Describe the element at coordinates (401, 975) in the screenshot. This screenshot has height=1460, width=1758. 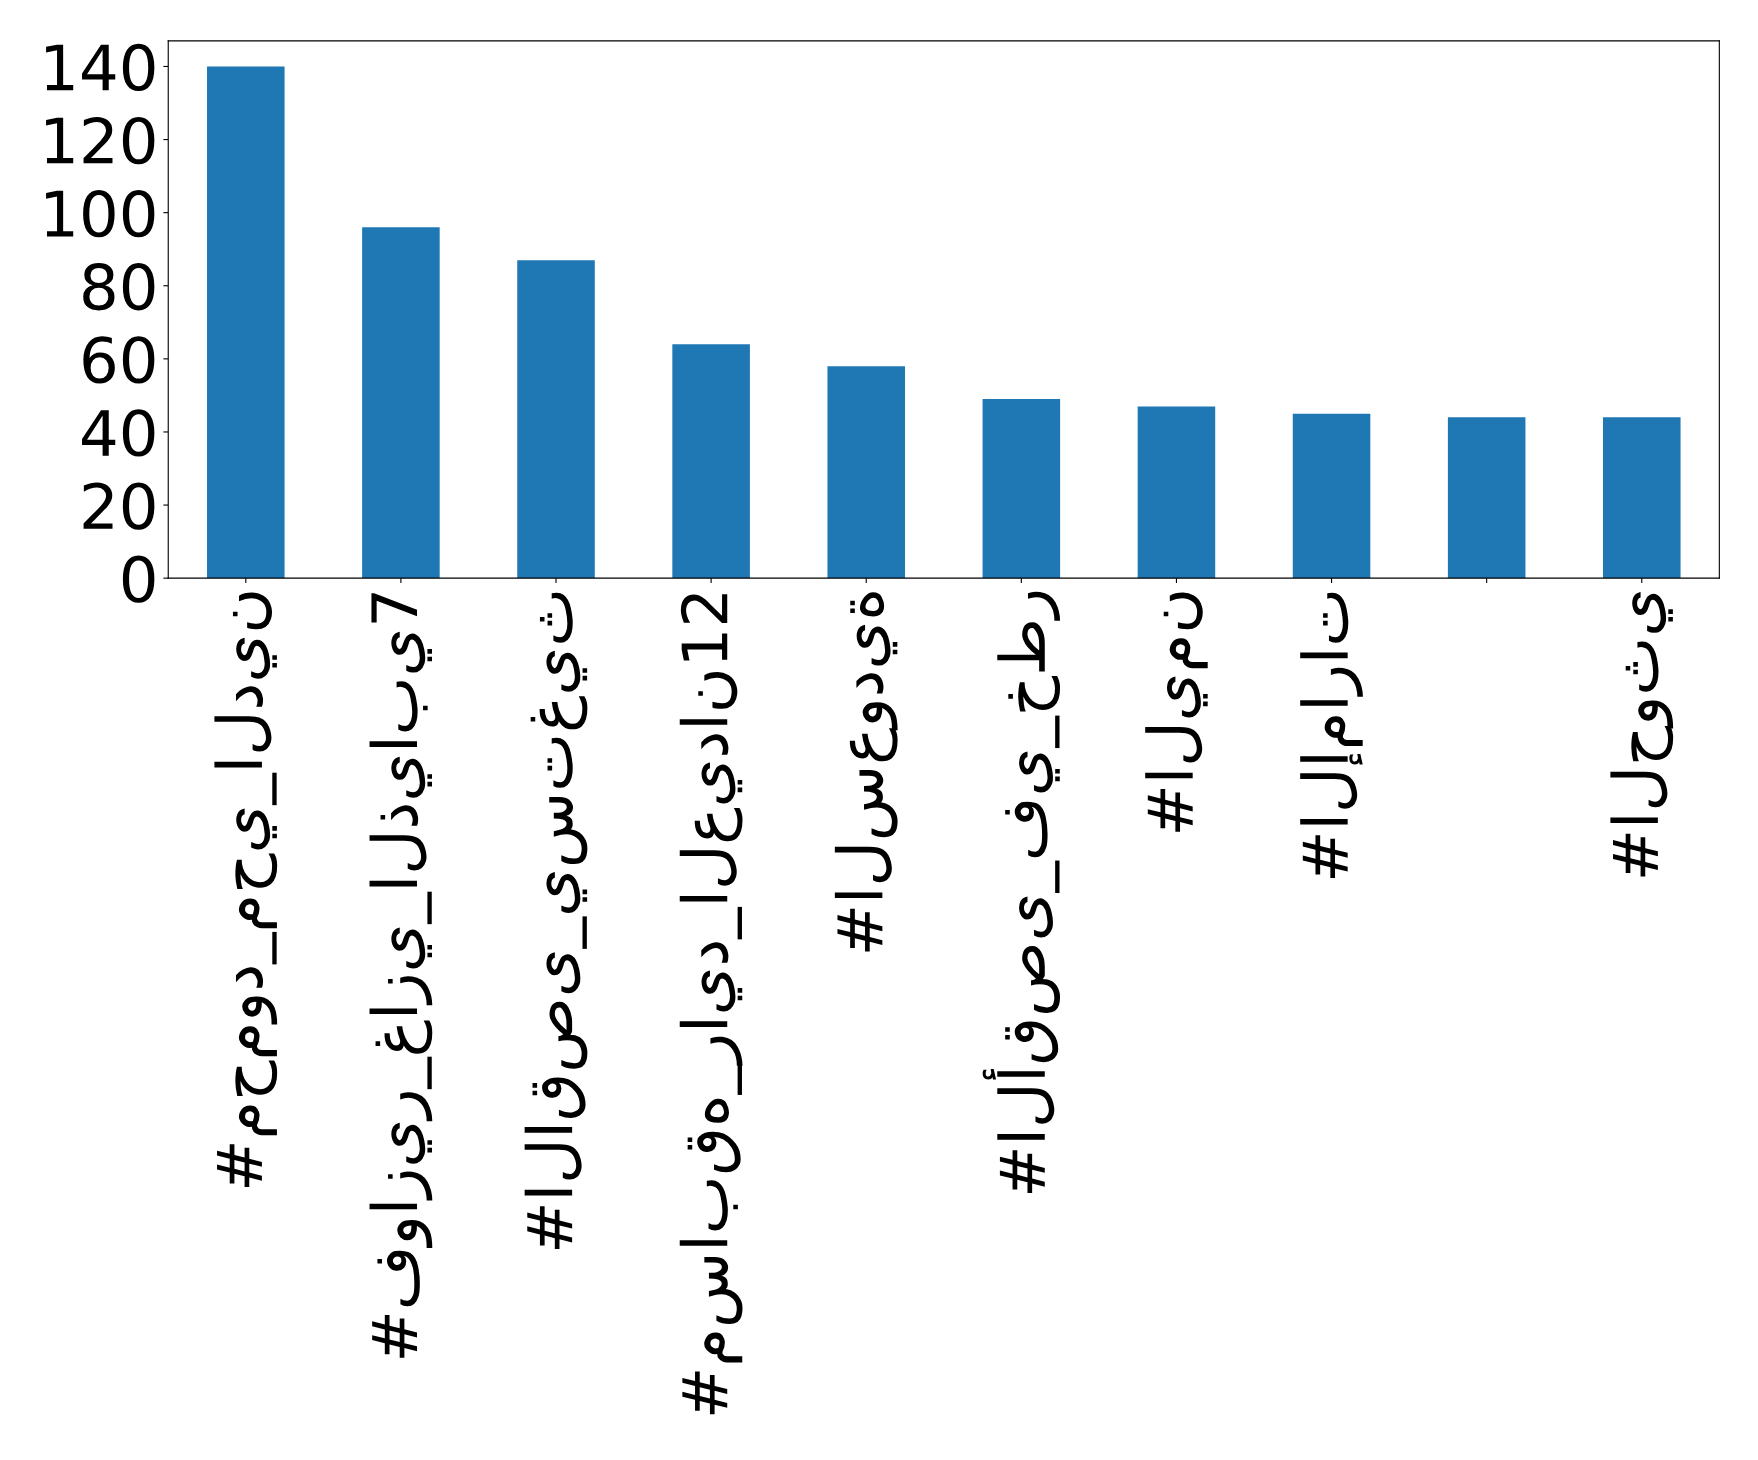
I see `x-tick-label: #فوازير_غازي_الذيابي7` at that location.